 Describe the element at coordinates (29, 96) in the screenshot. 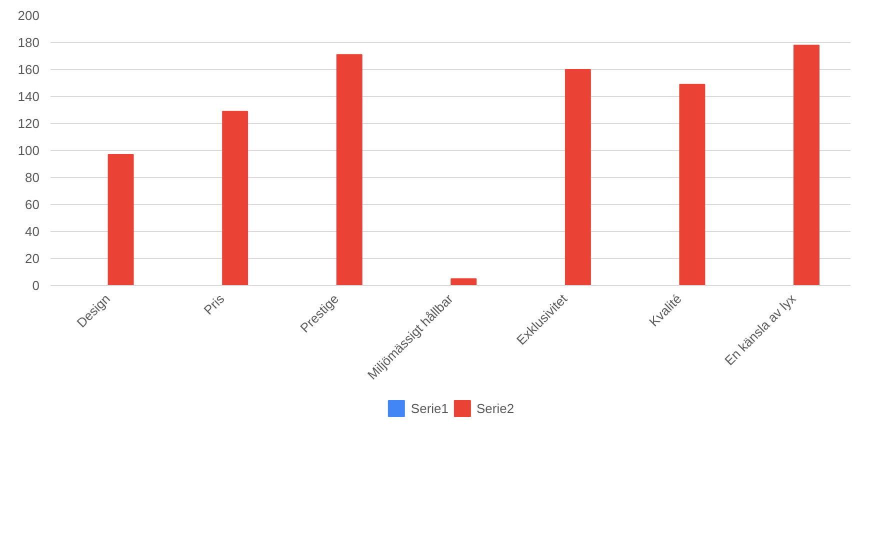

I see `y-tick-label: 140` at that location.